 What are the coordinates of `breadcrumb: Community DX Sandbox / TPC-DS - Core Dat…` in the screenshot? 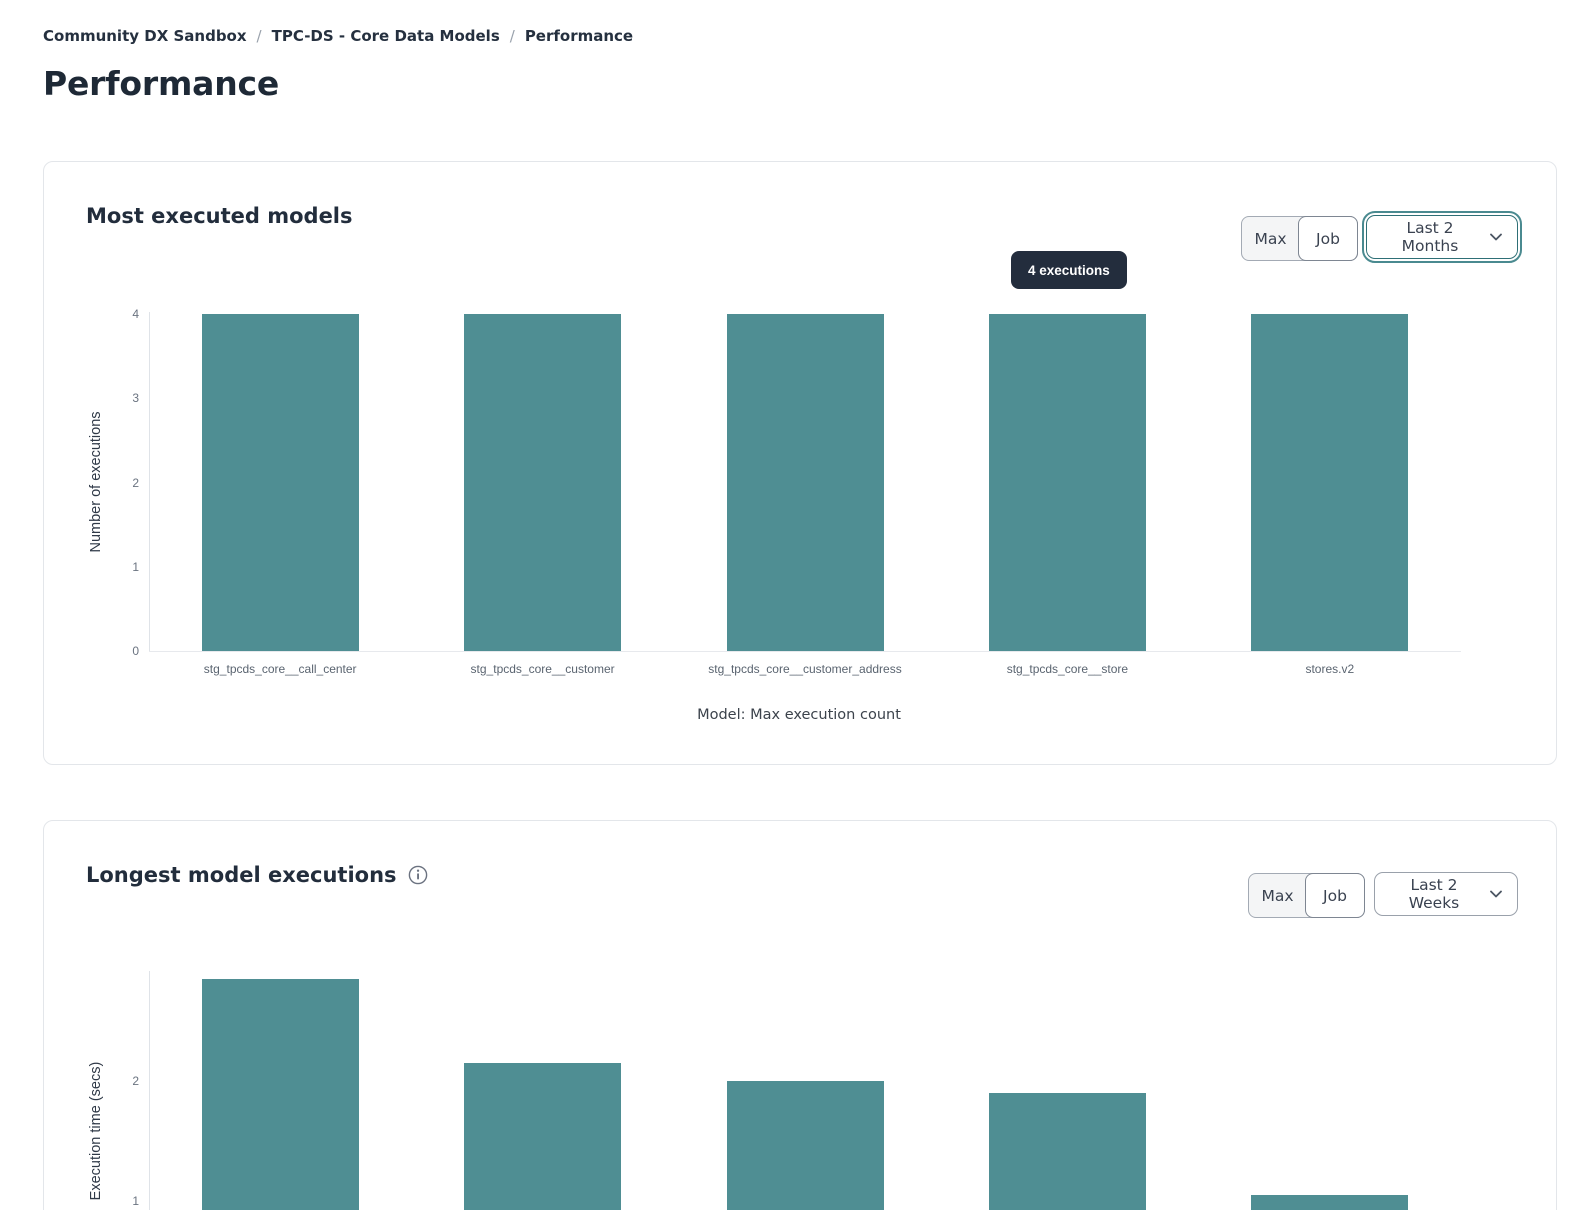 It's located at (338, 36).